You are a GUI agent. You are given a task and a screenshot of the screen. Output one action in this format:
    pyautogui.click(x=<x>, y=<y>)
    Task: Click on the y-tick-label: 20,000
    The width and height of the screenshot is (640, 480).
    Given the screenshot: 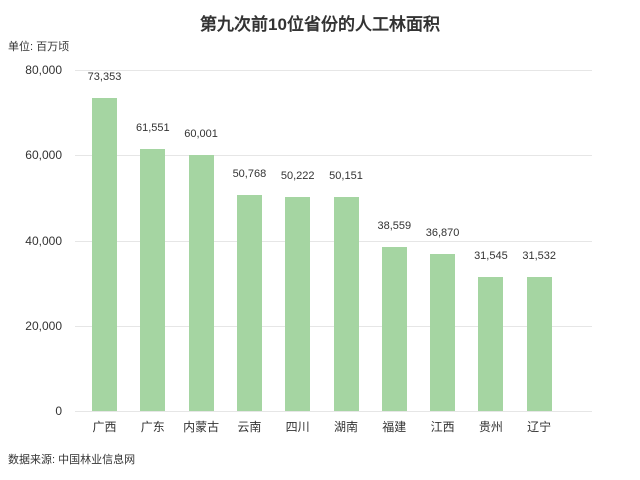 What is the action you would take?
    pyautogui.click(x=43, y=325)
    